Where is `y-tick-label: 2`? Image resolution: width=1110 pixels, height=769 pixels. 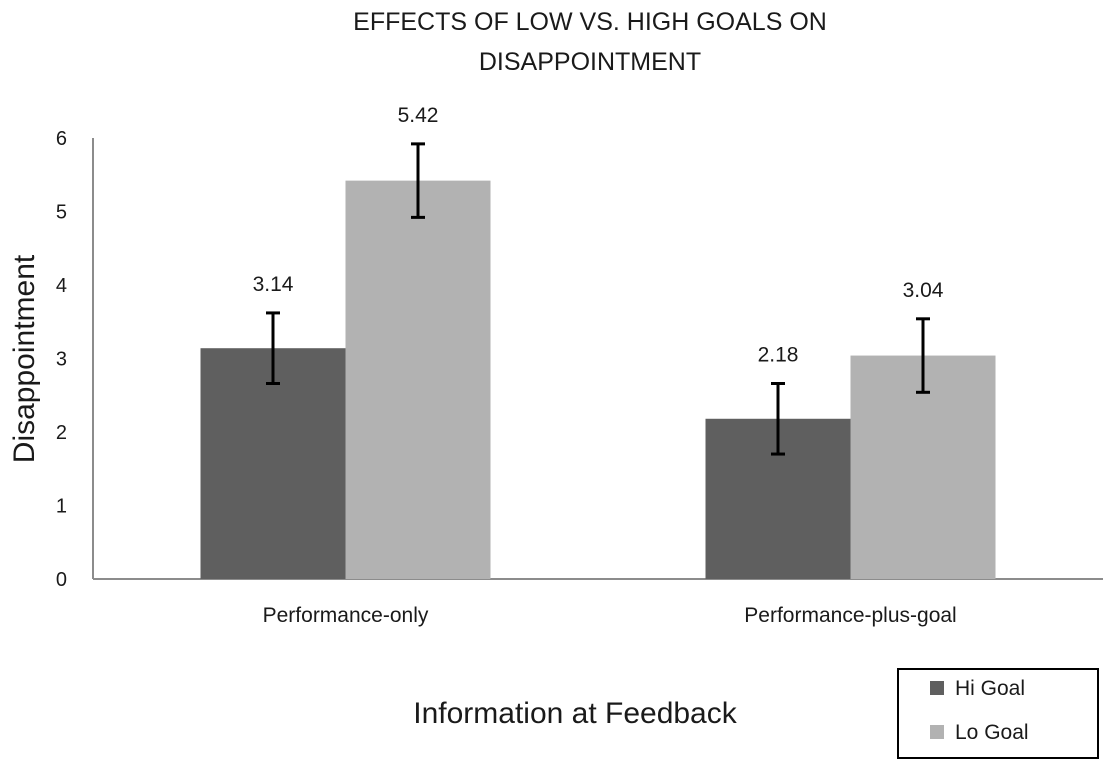 y-tick-label: 2 is located at coordinates (61, 433).